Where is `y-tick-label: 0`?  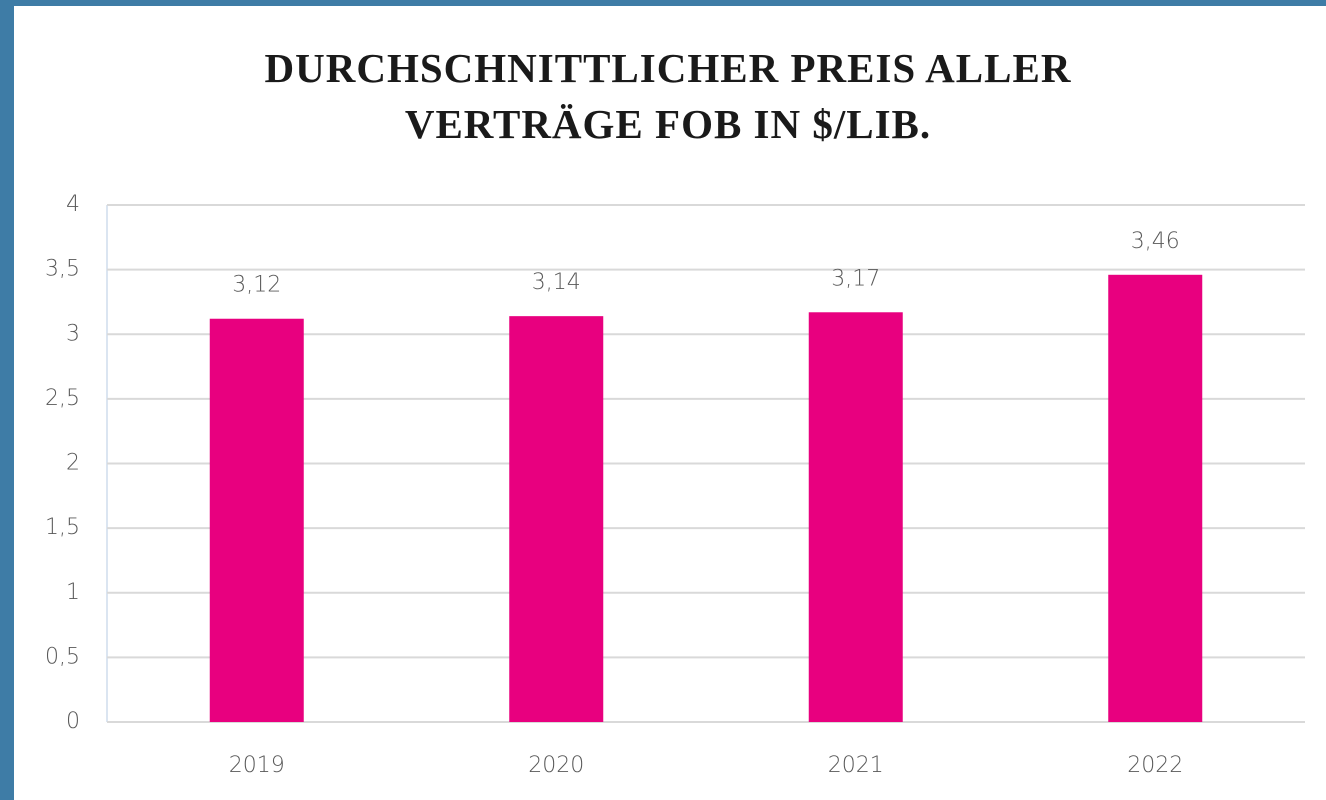 y-tick-label: 0 is located at coordinates (73, 721).